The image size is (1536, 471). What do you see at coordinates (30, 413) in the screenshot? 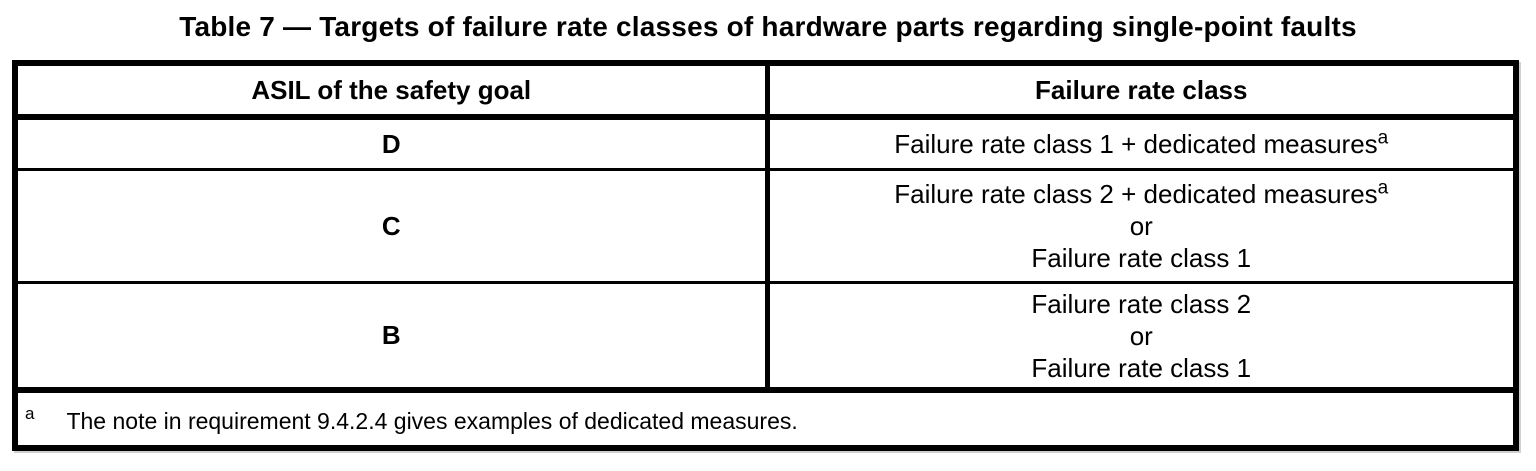
I see `footnote-marker: a` at bounding box center [30, 413].